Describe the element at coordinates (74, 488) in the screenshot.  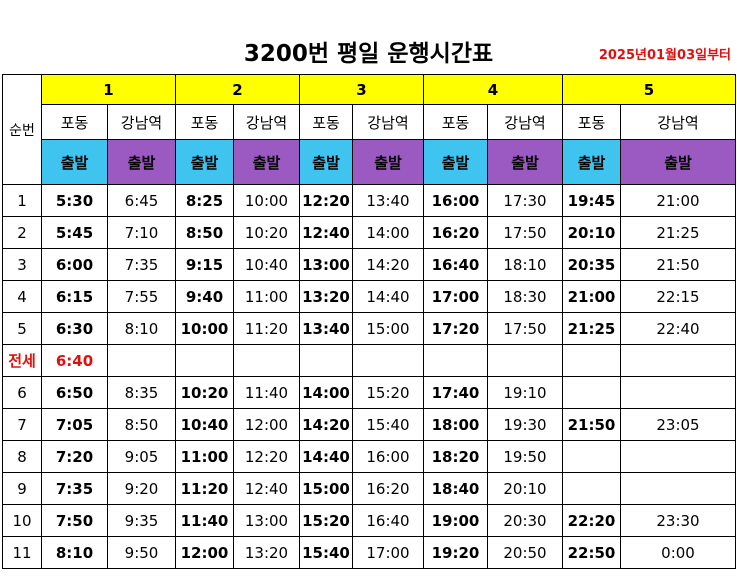
I see `depart-from-time: 7:35` at that location.